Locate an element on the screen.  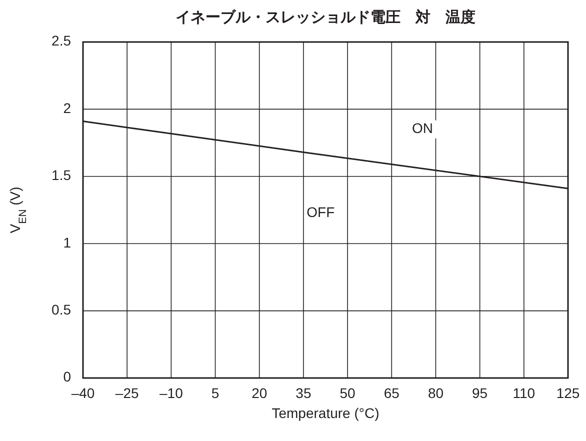
y-tick-label: 2.5 is located at coordinates (62, 40).